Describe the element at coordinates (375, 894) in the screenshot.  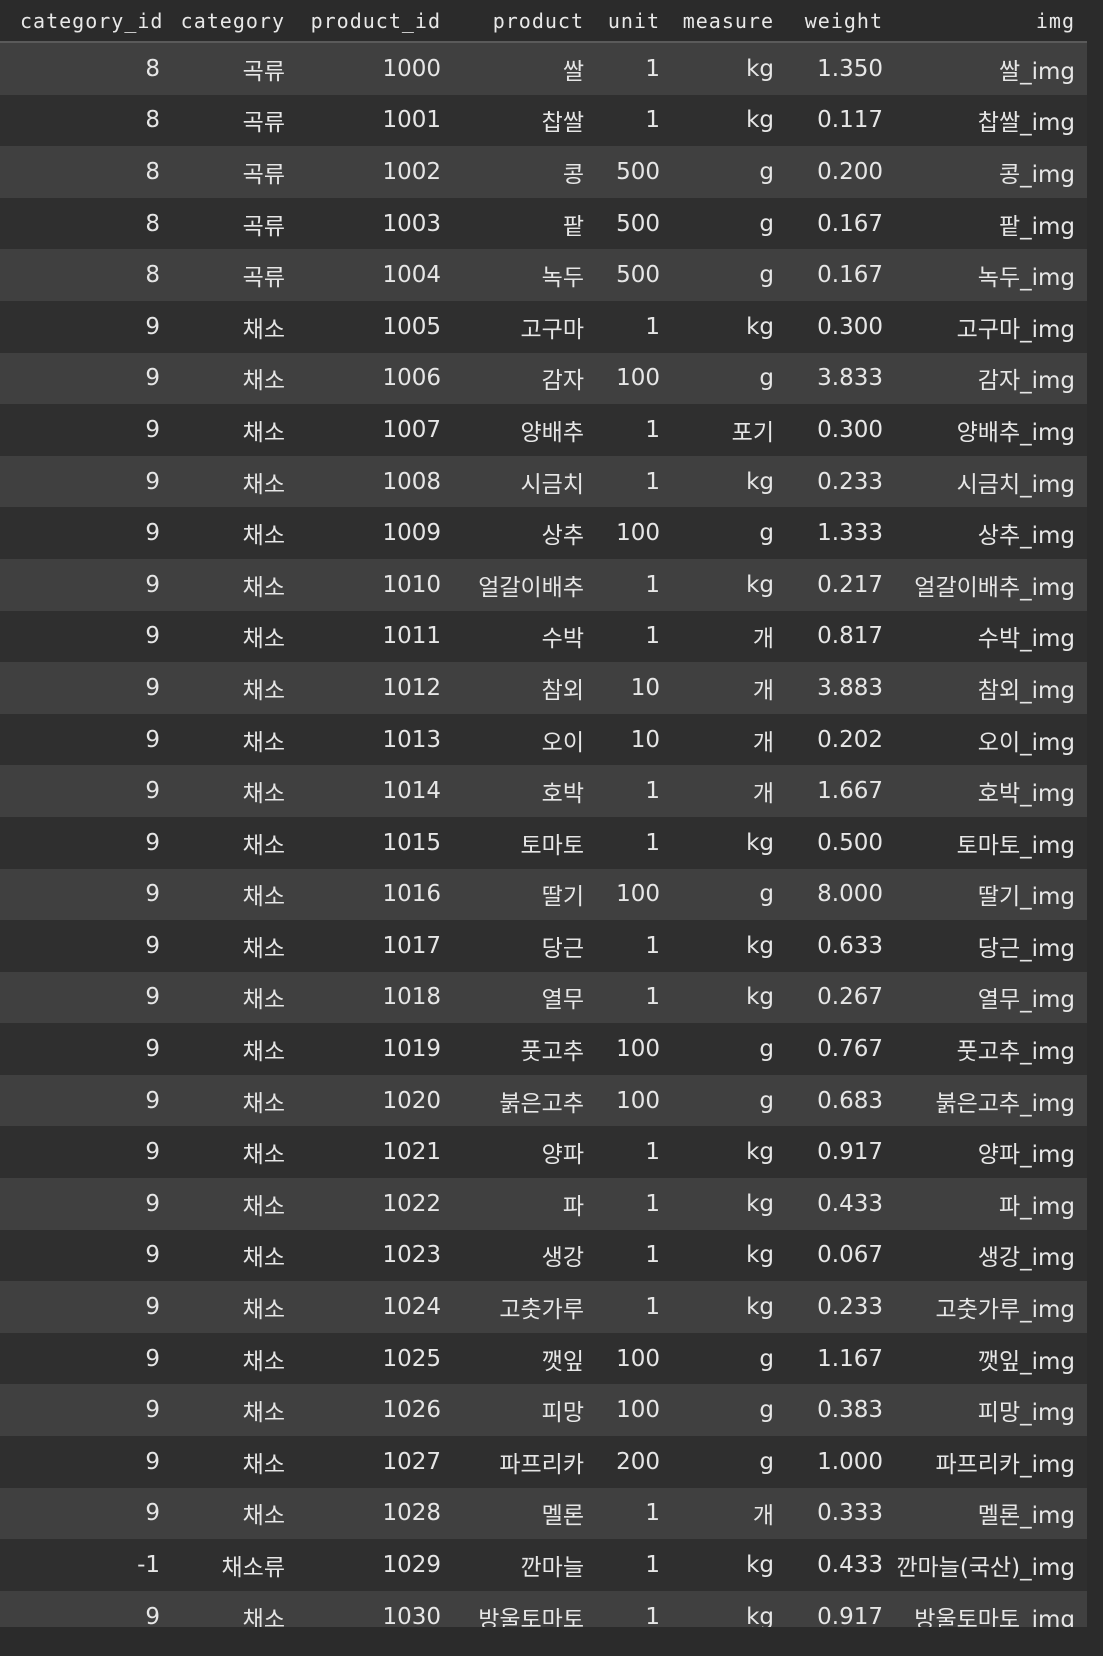
I see `cell-product-id: 1016` at that location.